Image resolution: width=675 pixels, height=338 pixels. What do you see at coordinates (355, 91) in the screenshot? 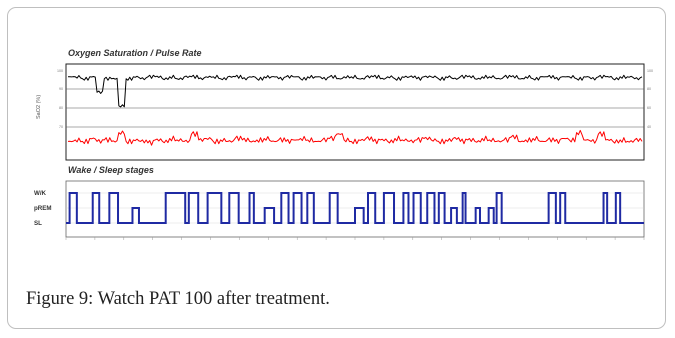
I see `sao2-series-line` at bounding box center [355, 91].